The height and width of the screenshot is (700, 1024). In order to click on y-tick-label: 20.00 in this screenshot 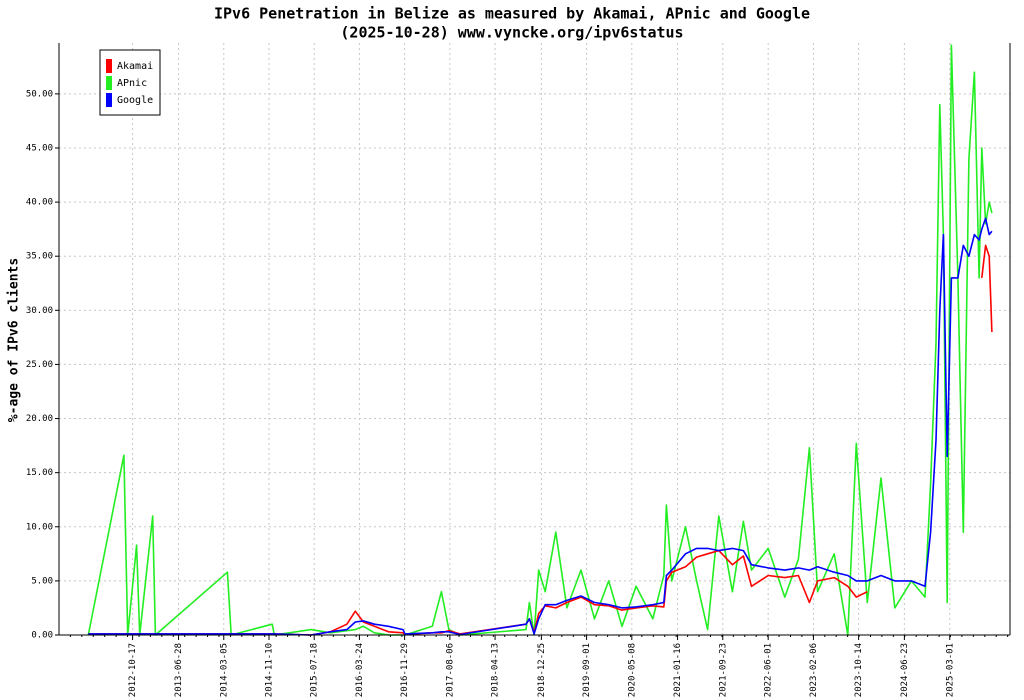, I will do `click(39, 419)`.